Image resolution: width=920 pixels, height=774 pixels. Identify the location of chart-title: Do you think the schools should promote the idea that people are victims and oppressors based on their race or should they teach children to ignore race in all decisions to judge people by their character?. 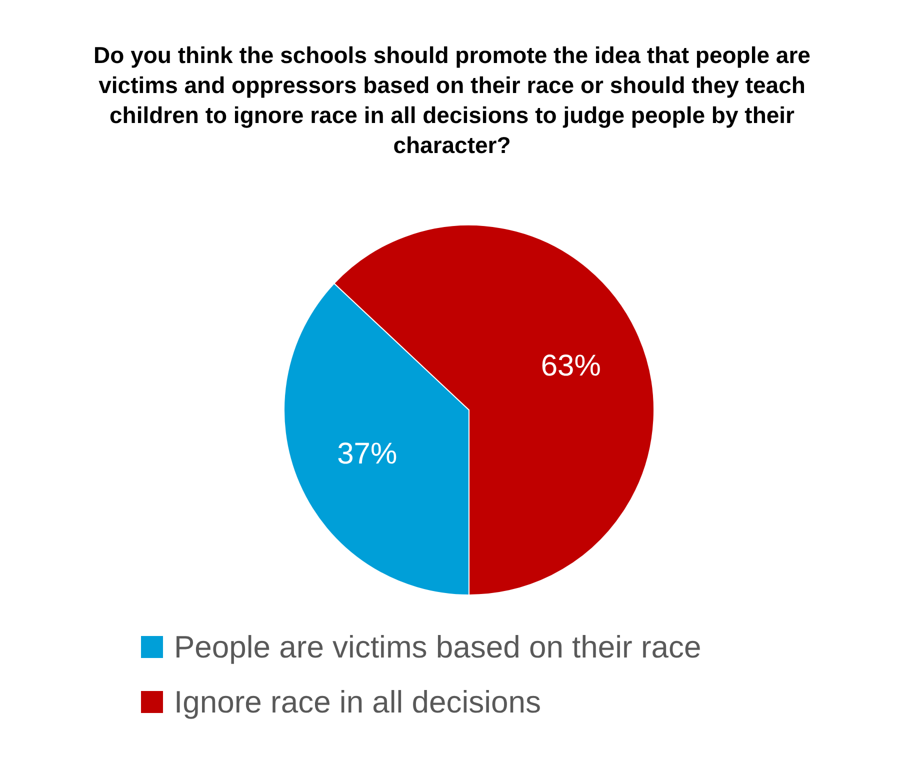
(452, 100).